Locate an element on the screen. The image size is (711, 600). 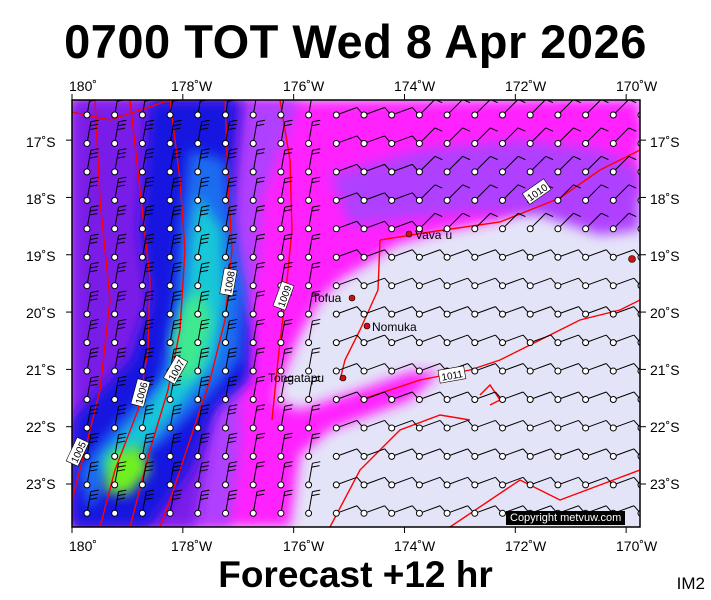
lat-label-left-6: 23˚S is located at coordinates (41, 484).